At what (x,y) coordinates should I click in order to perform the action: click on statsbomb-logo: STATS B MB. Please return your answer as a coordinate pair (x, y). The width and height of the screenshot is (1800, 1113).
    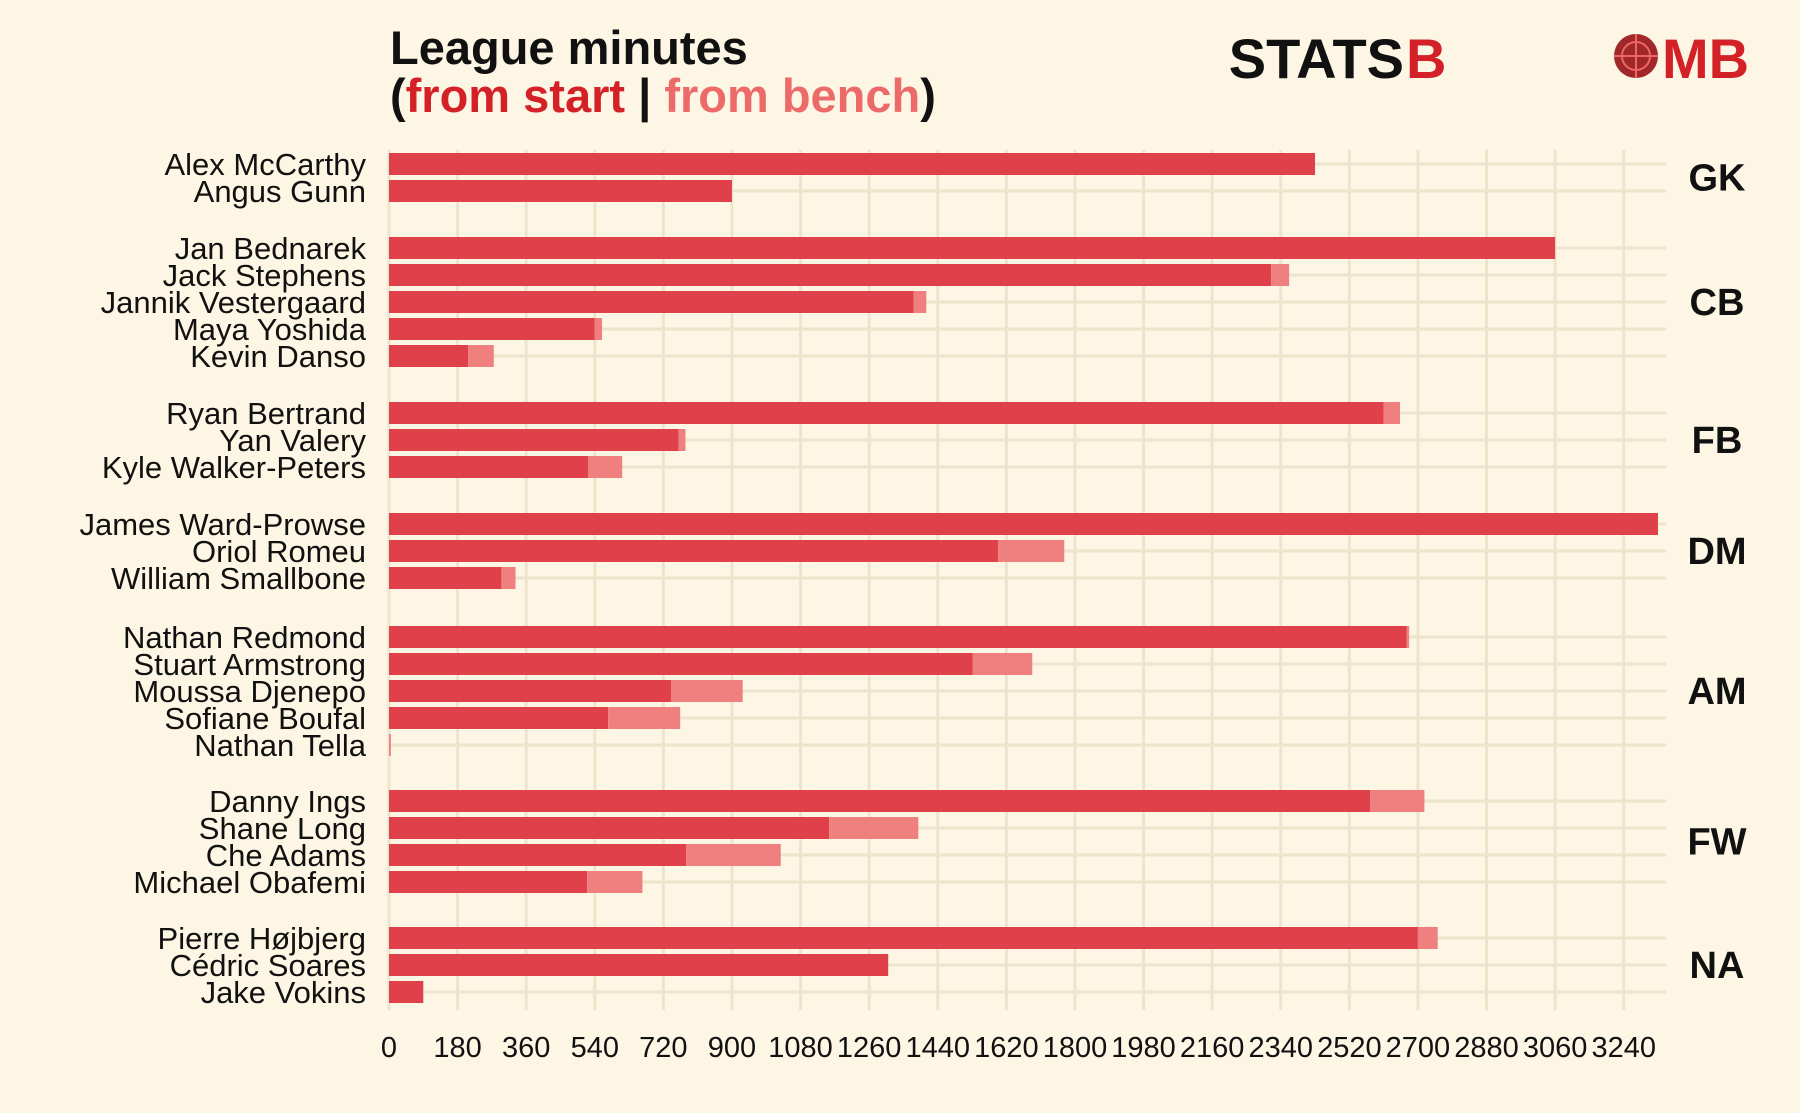
    Looking at the image, I should click on (1489, 58).